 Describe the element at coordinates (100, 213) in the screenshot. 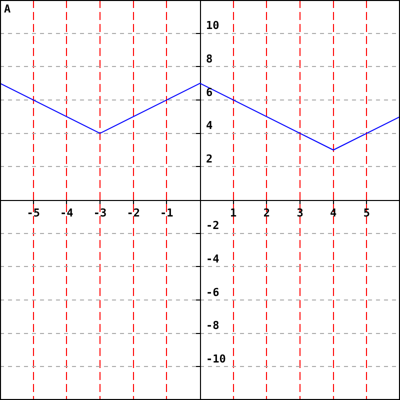

I see `x-tick-label: -3` at that location.